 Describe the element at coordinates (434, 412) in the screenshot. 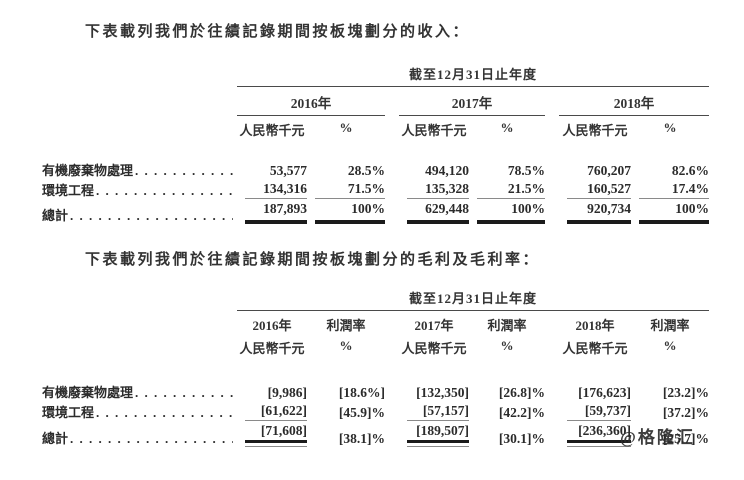

I see `table-cell: [57,157]` at that location.